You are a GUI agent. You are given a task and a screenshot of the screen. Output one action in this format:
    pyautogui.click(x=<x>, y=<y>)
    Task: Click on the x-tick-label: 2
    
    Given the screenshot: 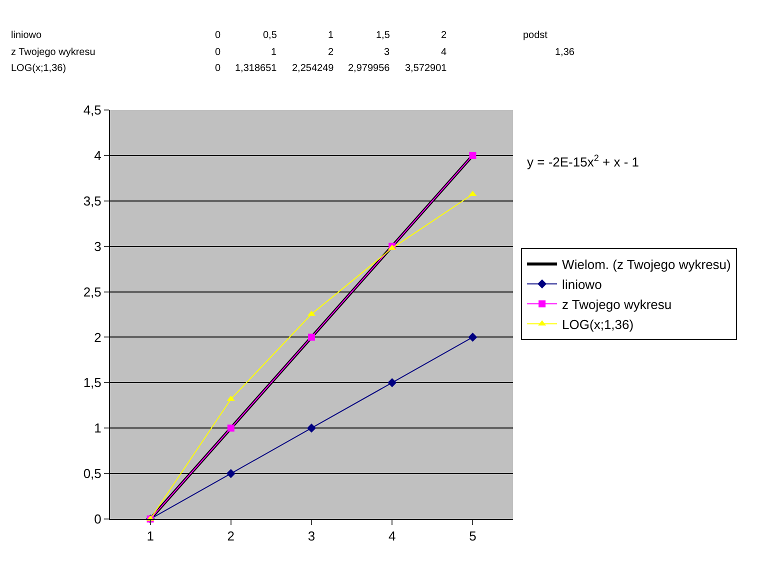 What is the action you would take?
    pyautogui.click(x=231, y=536)
    